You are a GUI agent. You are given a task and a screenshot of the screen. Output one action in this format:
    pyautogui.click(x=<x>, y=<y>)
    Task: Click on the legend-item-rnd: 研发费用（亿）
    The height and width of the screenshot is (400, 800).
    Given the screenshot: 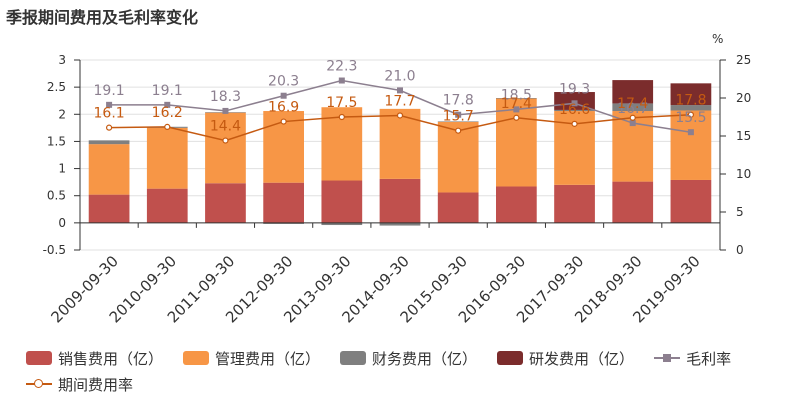 What is the action you would take?
    pyautogui.click(x=565, y=358)
    